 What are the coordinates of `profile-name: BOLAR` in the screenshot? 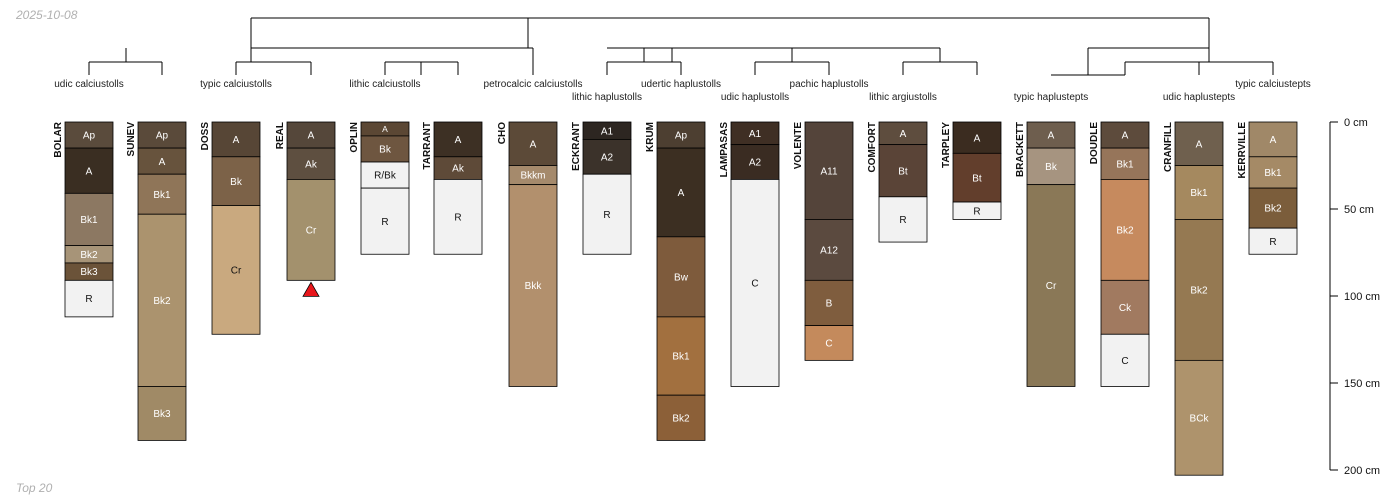 It's located at (58, 139).